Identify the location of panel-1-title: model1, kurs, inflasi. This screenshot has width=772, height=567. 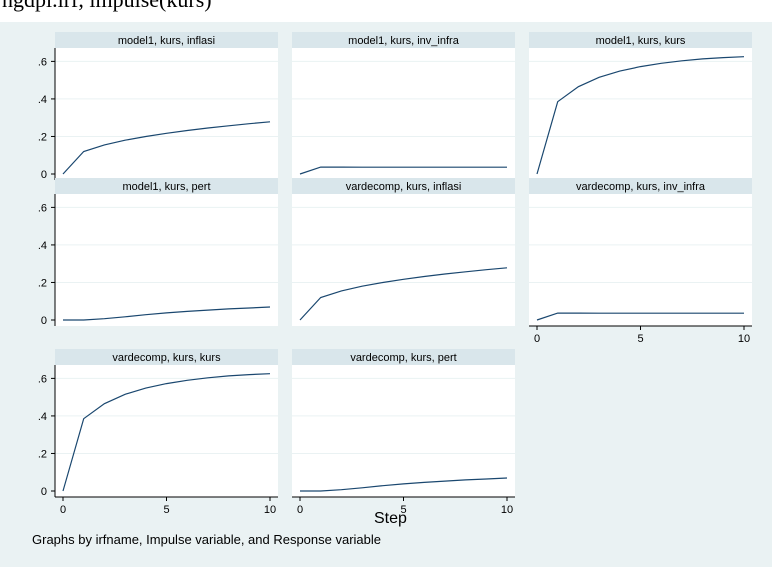
(166, 41).